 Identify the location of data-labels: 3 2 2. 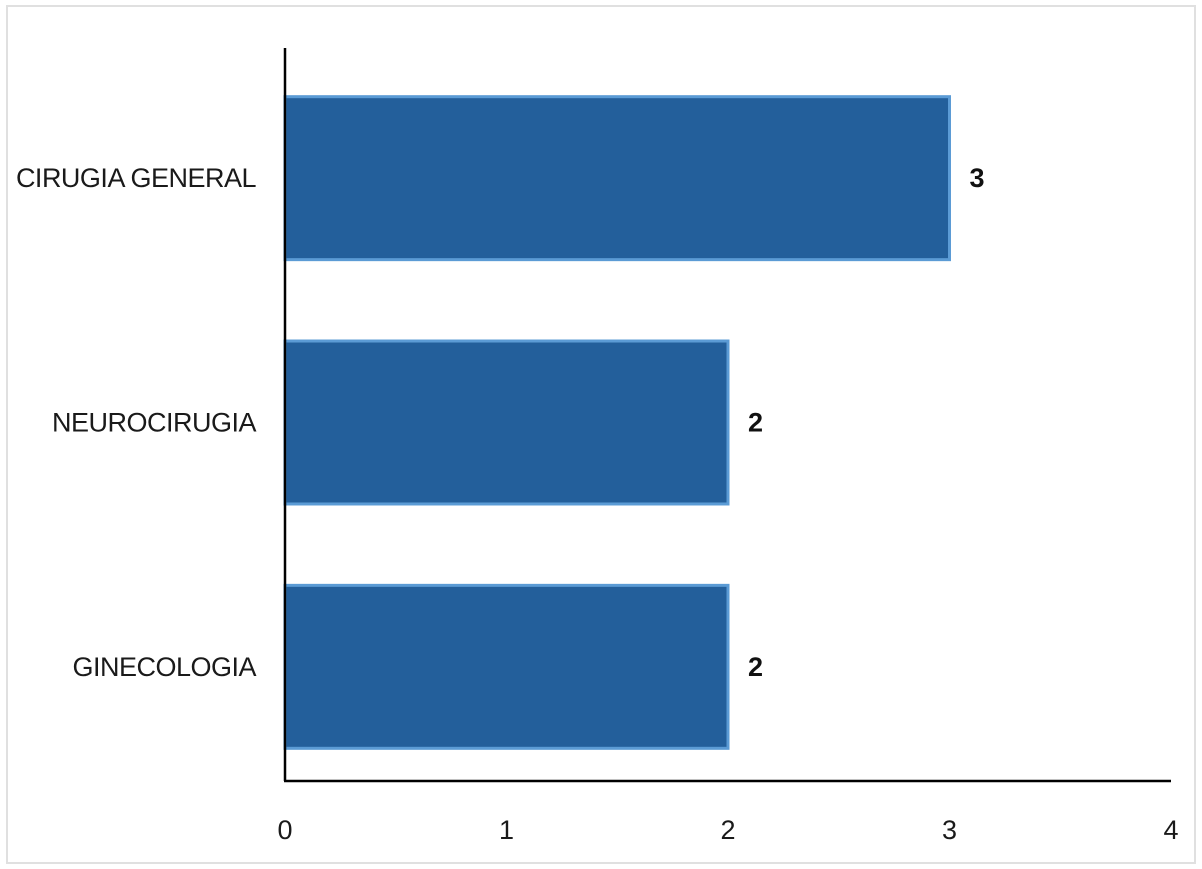
(866, 422).